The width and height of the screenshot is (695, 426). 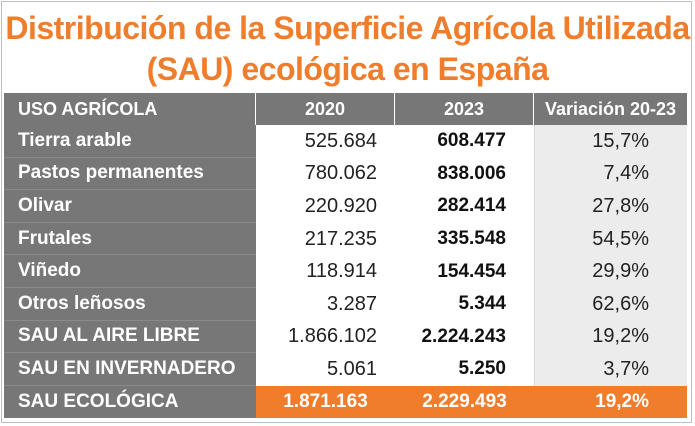 What do you see at coordinates (464, 141) in the screenshot?
I see `value-2023: 608.477` at bounding box center [464, 141].